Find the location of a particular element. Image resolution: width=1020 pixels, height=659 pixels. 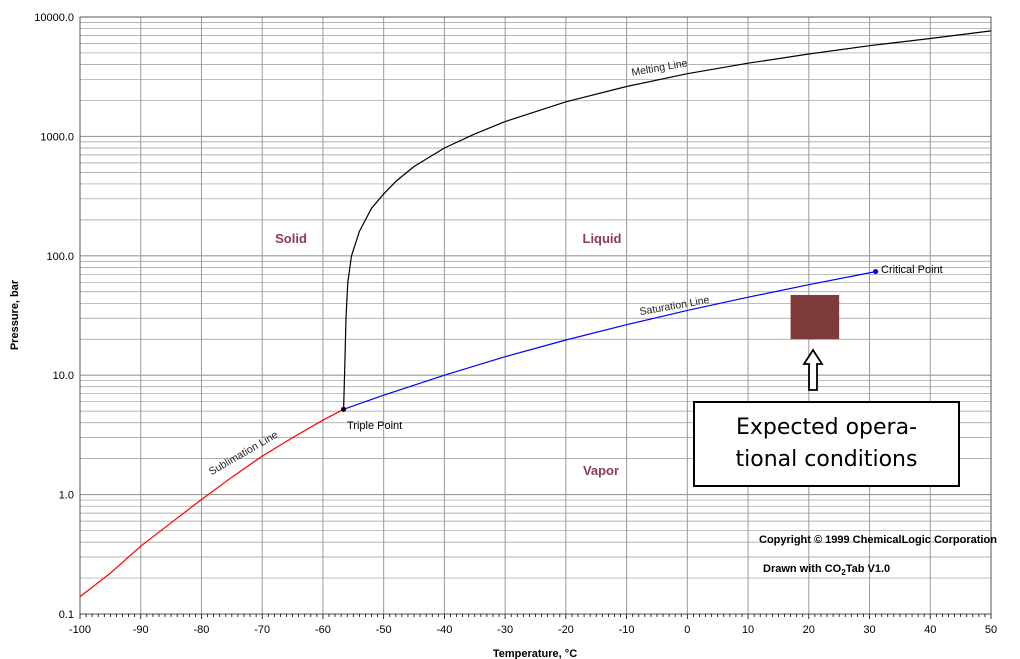

drawn-with-suffix: Tab V1.0 is located at coordinates (868, 569).